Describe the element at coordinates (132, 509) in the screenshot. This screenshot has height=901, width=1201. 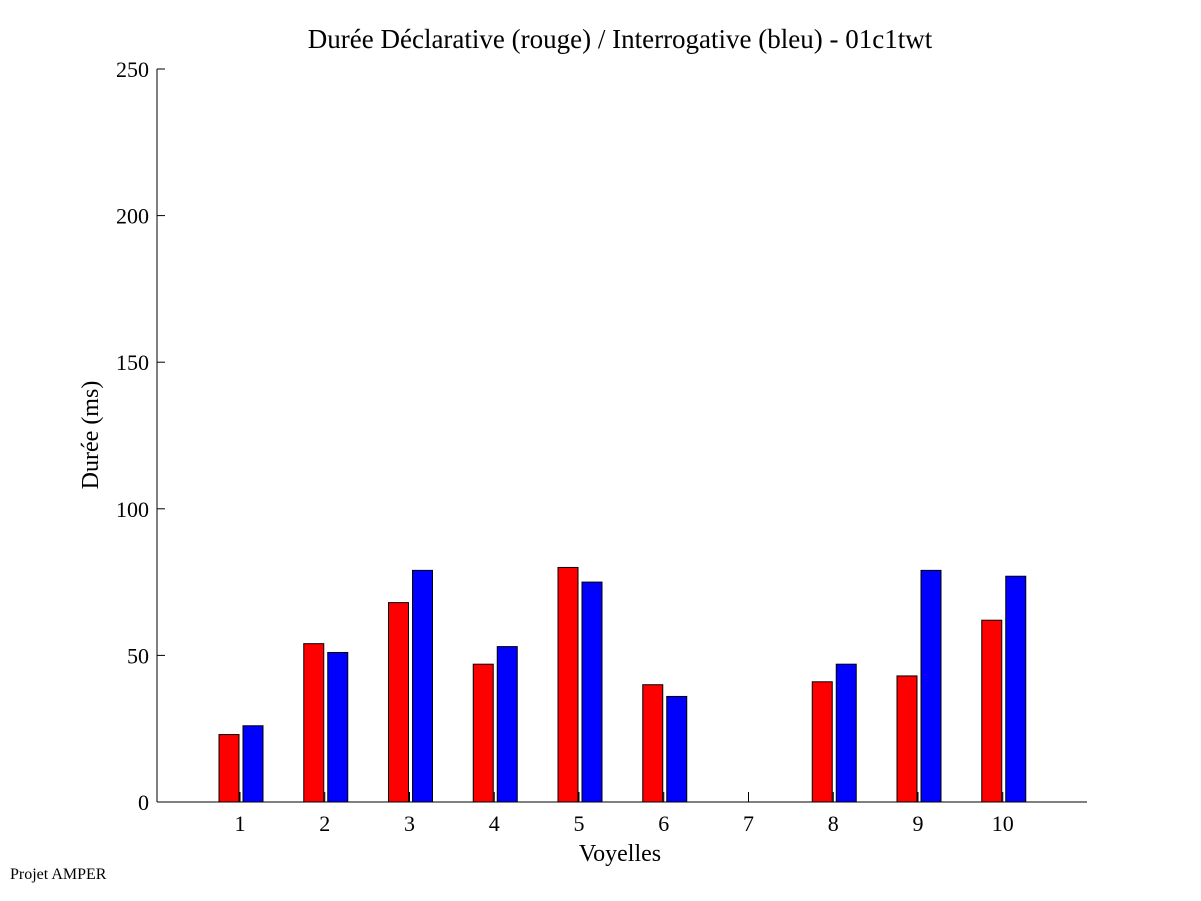
I see `y-tick-label: 100` at that location.